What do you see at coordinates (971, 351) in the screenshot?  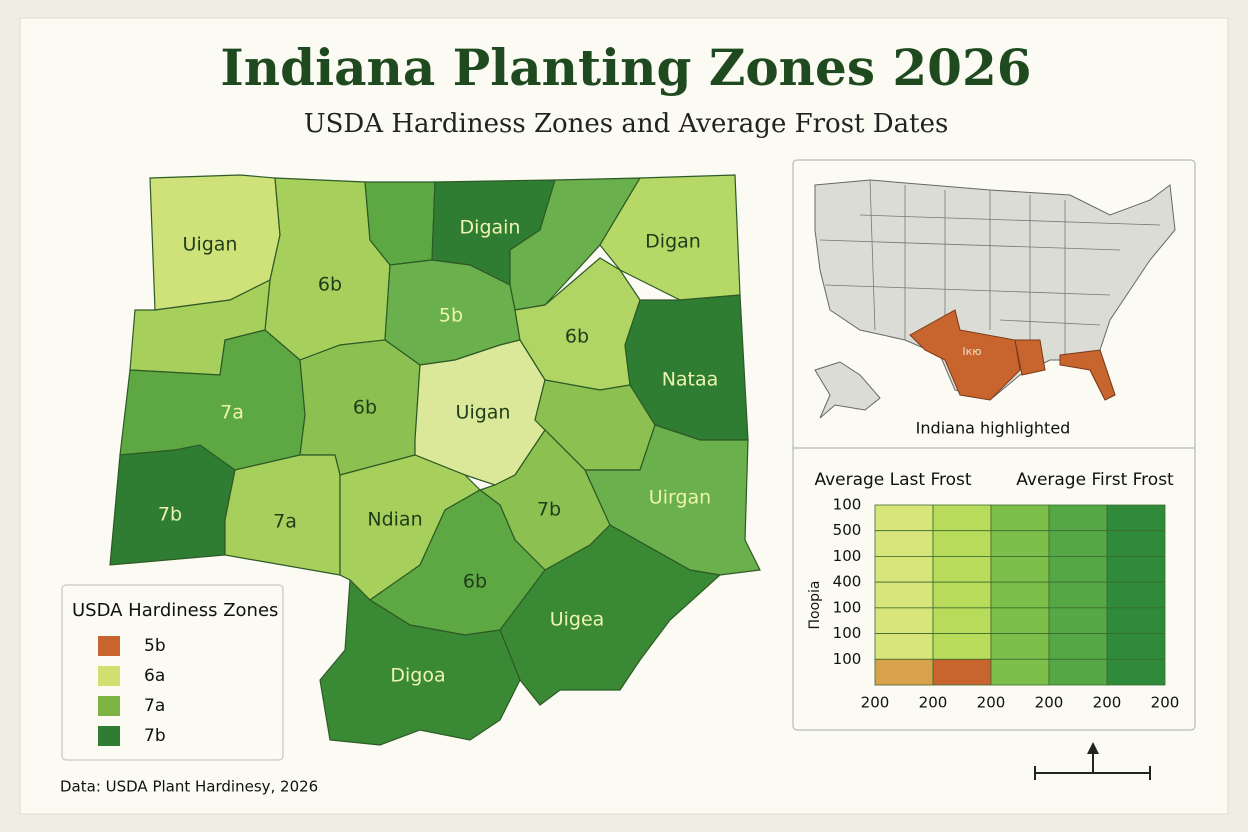 I see `state-label: Iкю` at bounding box center [971, 351].